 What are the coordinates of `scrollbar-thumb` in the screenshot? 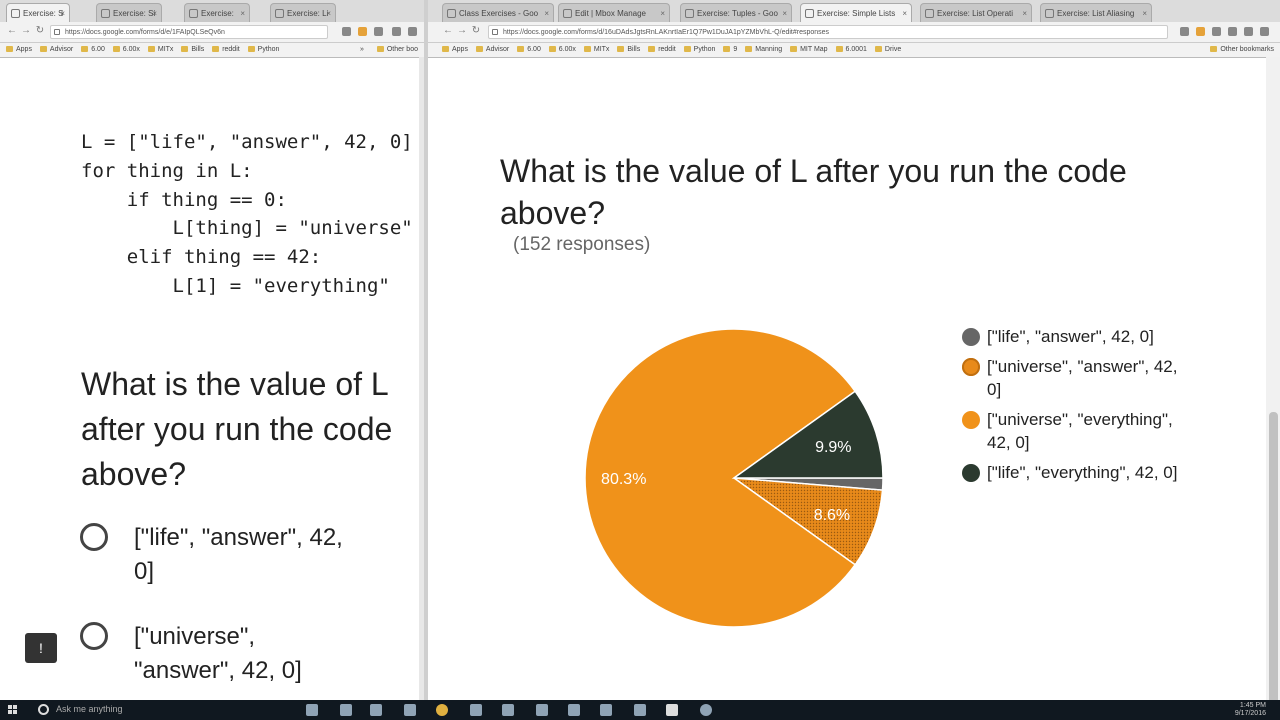 It's located at (1273, 556).